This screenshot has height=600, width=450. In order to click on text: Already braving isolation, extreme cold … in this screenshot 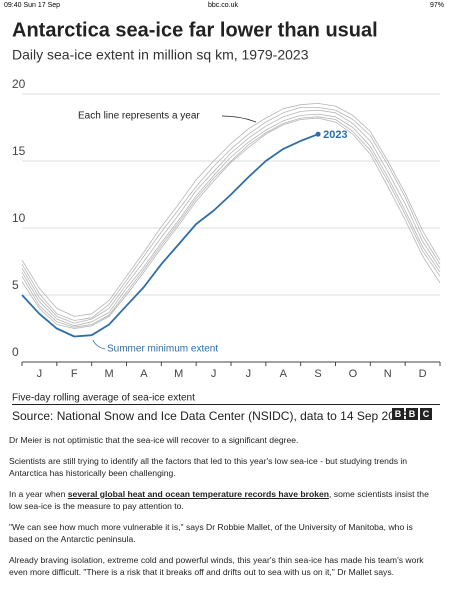, I will do `click(216, 566)`.